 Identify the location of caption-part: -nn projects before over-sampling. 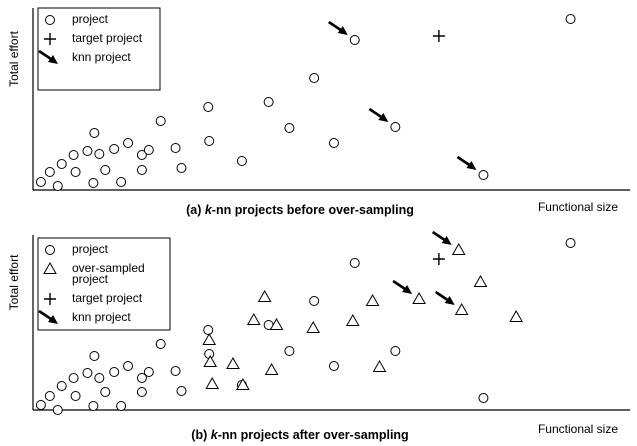
(313, 210).